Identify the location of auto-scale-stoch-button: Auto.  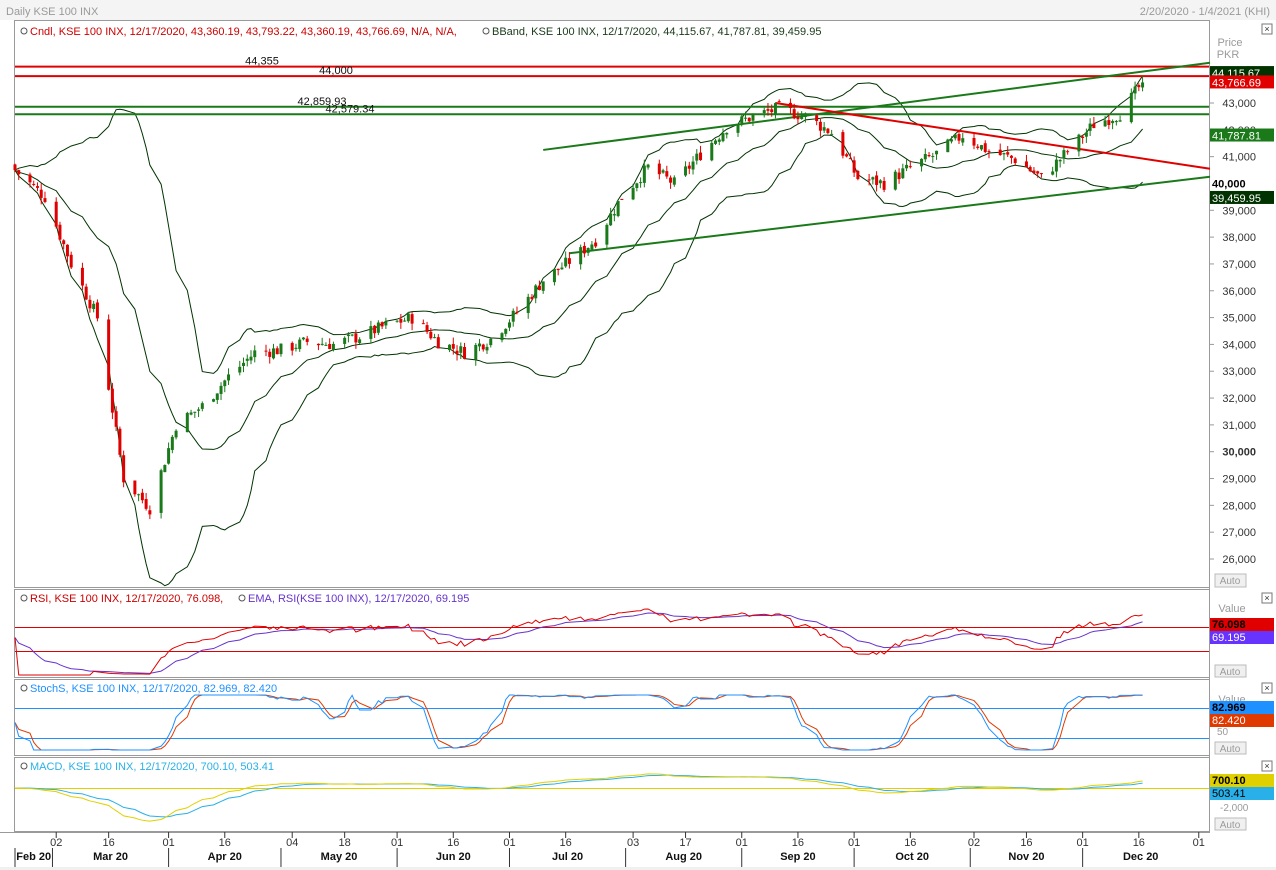
(1230, 748).